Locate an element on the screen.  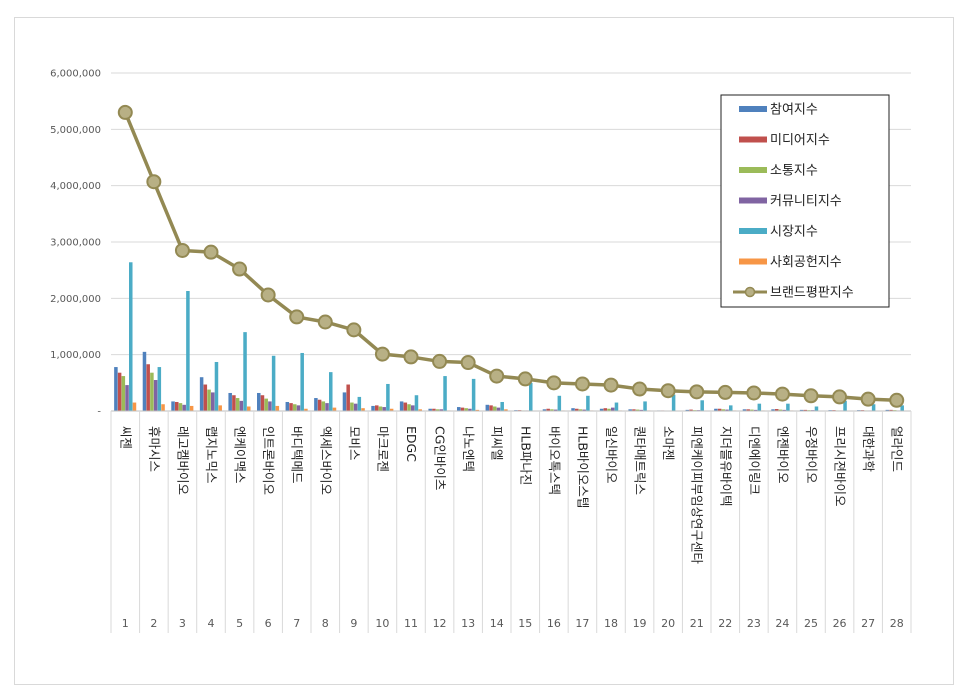
y-tick-label: 5,000,000 is located at coordinates (75, 130).